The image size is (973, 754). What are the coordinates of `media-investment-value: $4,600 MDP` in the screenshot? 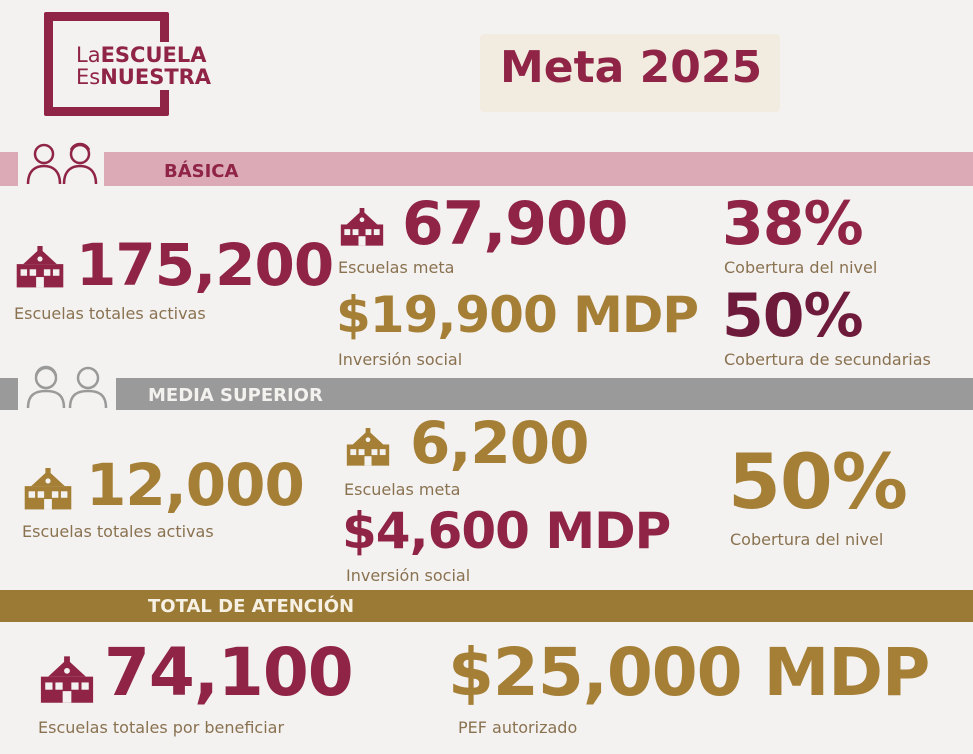 It's located at (506, 531).